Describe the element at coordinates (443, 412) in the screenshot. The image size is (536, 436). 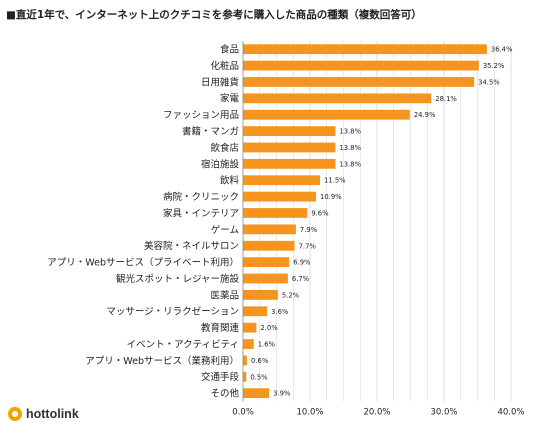
I see `x-tick-label: 30.0%` at that location.